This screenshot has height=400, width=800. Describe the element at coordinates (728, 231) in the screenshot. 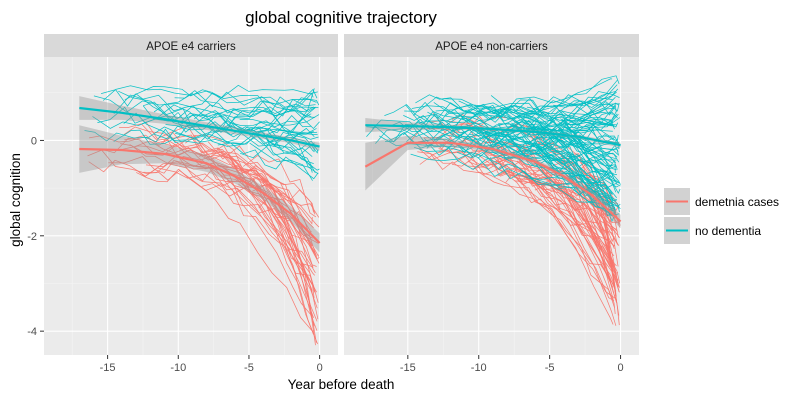

I see `legend-label-no-dementia: no dementia` at that location.